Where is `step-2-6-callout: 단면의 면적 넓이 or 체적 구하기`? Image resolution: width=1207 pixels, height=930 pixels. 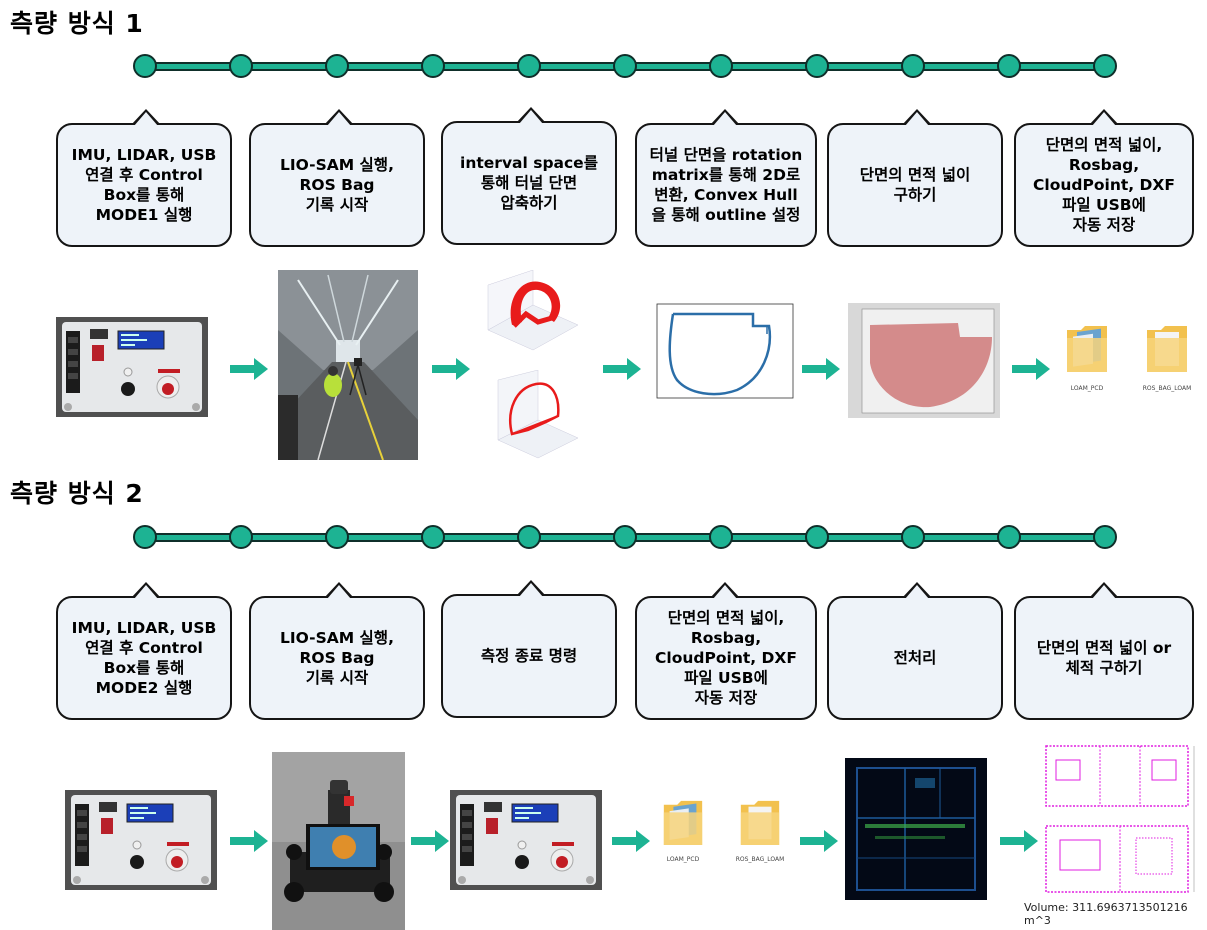 step-2-6-callout: 단면의 면적 넓이 or 체적 구하기 is located at coordinates (1104, 651).